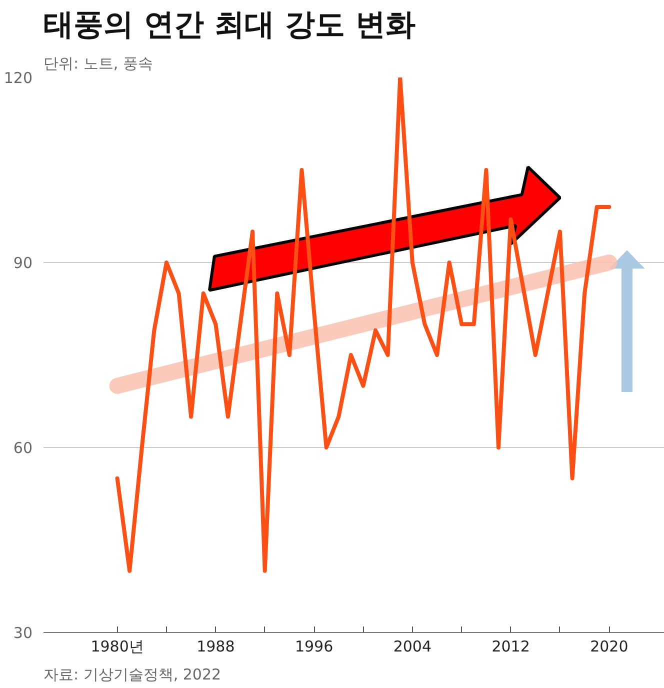 Image resolution: width=664 pixels, height=688 pixels. I want to click on x-tick-label: 1980년, so click(117, 647).